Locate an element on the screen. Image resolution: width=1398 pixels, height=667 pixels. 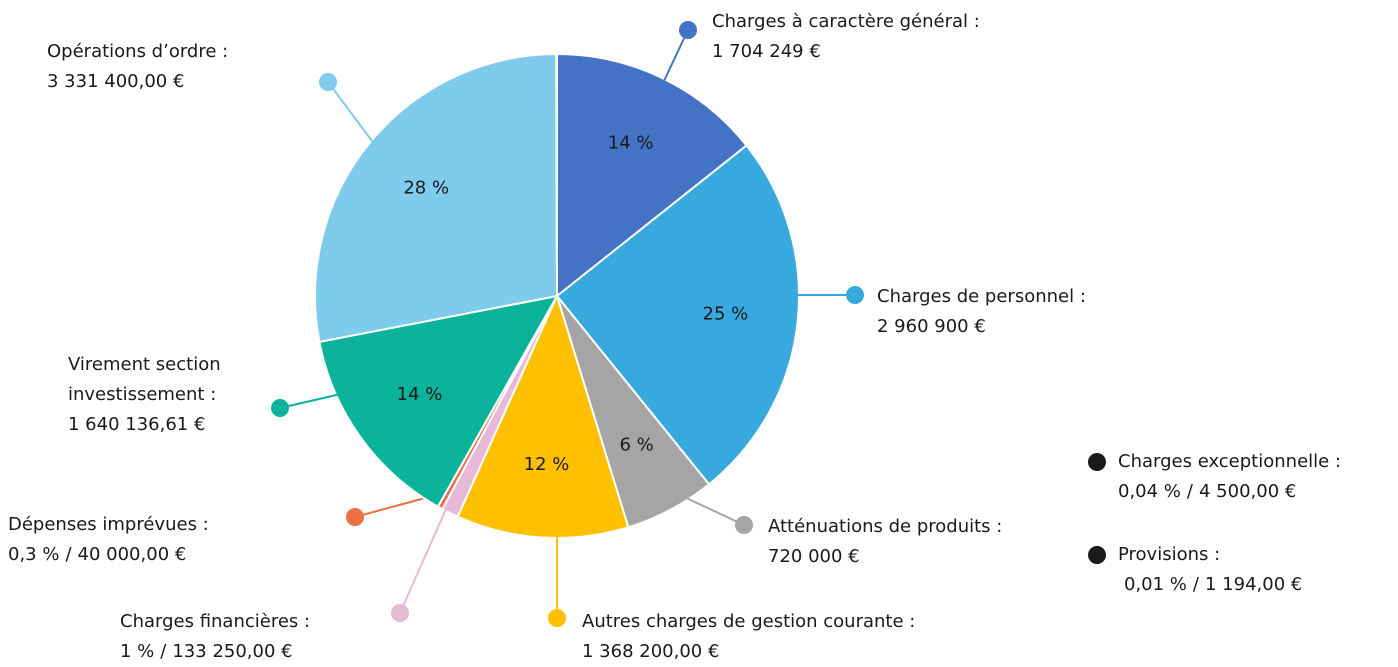
slice-label: Charges de personnel : 2 960 900 € is located at coordinates (981, 312).